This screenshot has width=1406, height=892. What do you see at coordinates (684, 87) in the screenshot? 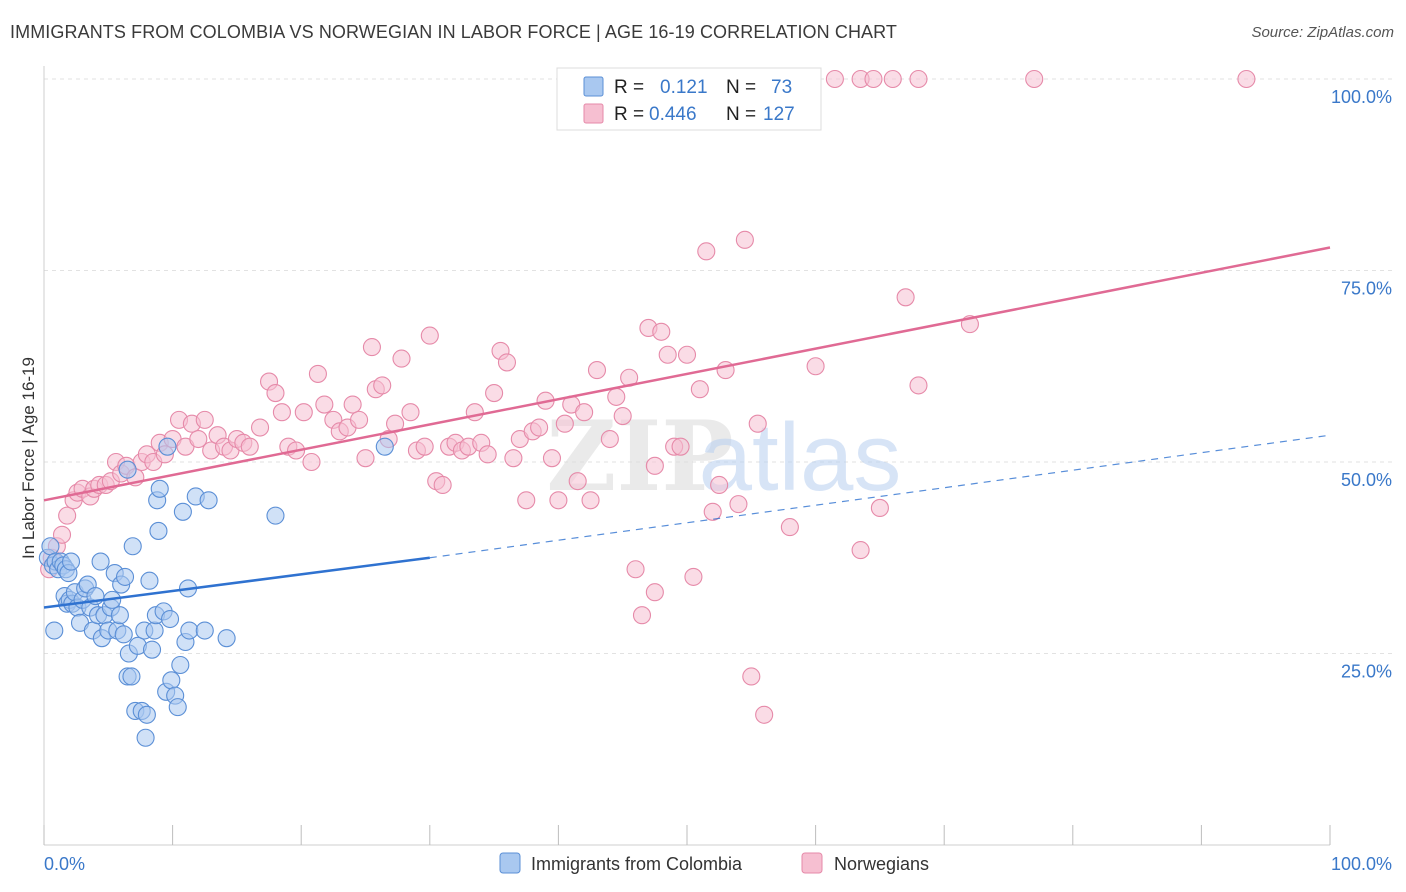
I see `stats-r-value-colombia: 0.121` at bounding box center [684, 87].